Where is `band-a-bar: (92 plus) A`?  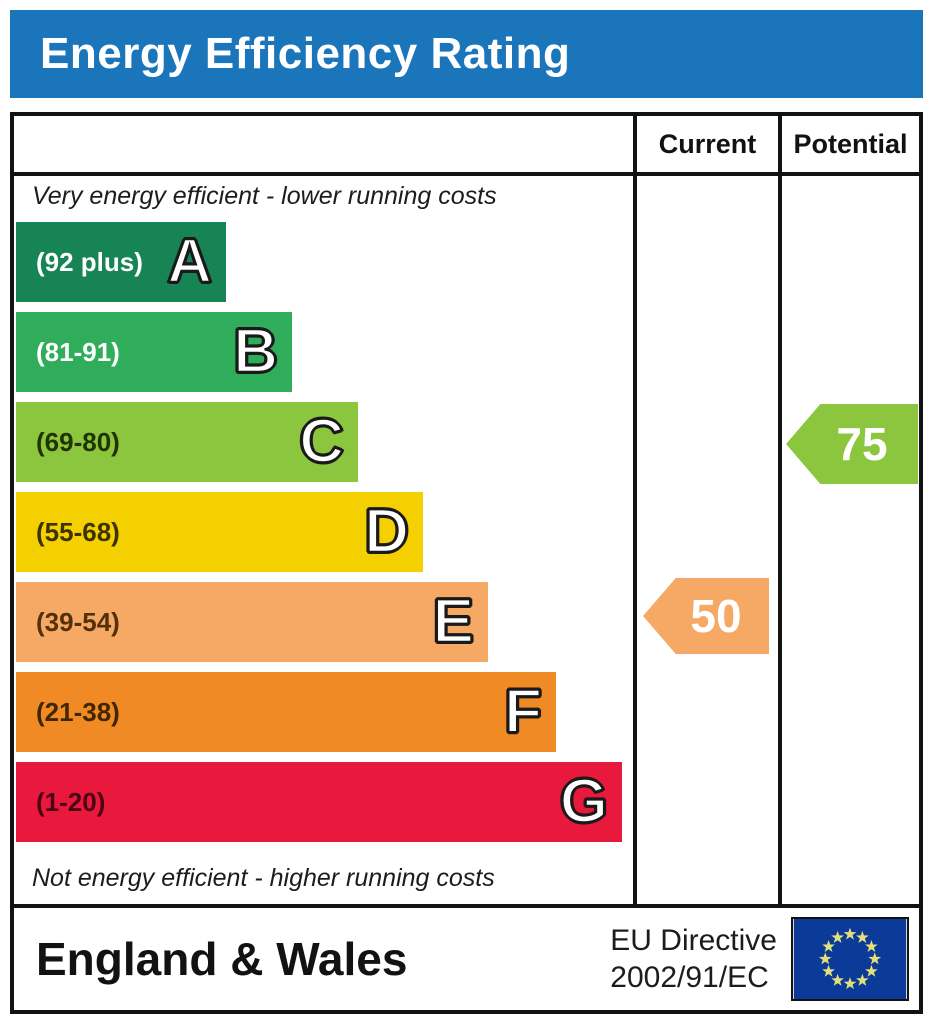
band-a-bar: (92 plus) A is located at coordinates (121, 262).